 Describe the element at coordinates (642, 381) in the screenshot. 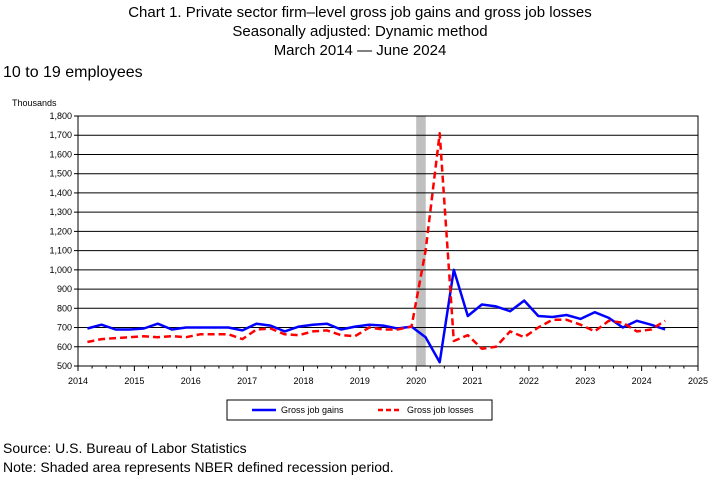

I see `x-tick-label: 2024` at that location.